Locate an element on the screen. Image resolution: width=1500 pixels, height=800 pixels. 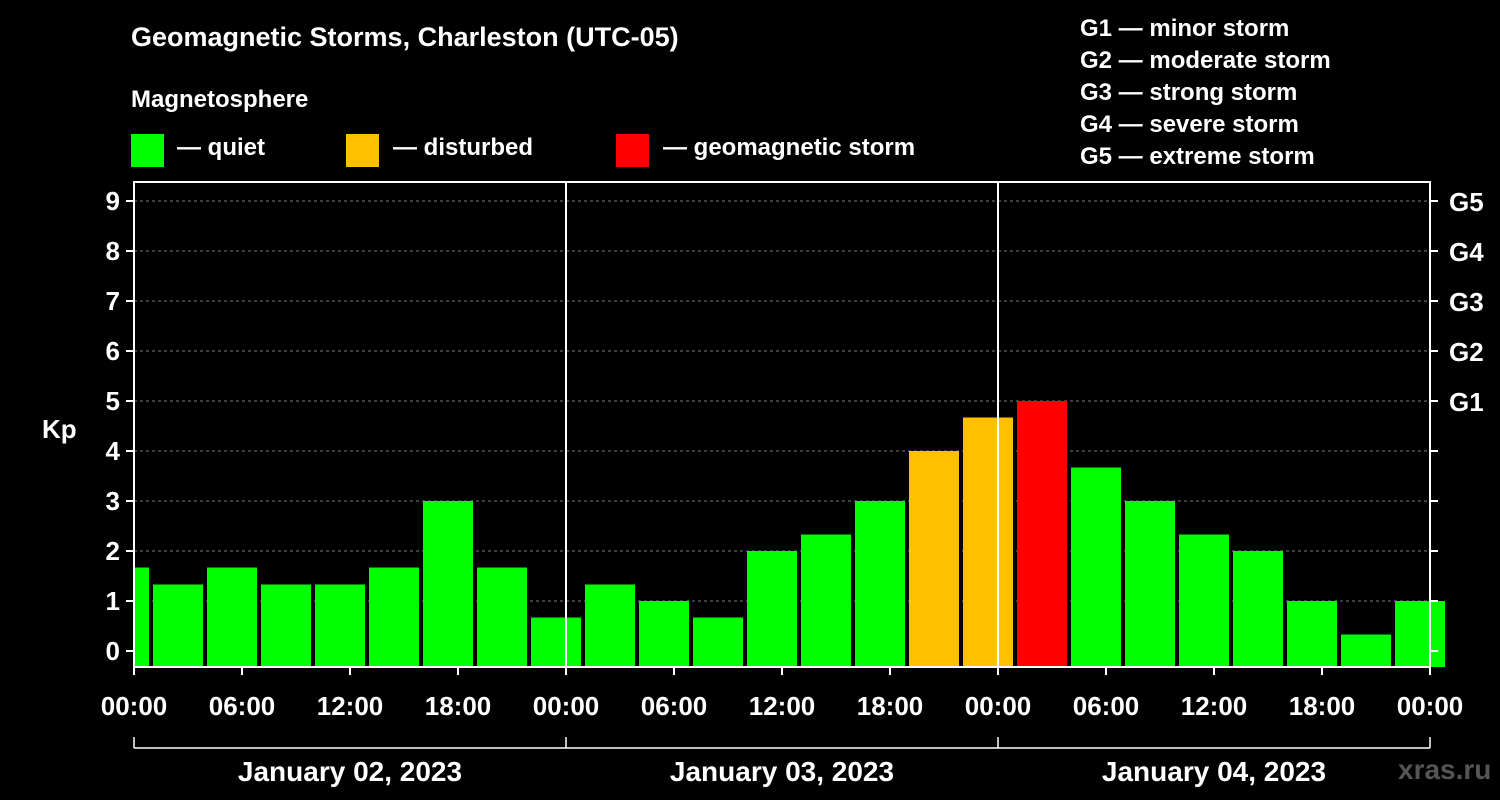
y-tick-label: 1 is located at coordinates (113, 601).